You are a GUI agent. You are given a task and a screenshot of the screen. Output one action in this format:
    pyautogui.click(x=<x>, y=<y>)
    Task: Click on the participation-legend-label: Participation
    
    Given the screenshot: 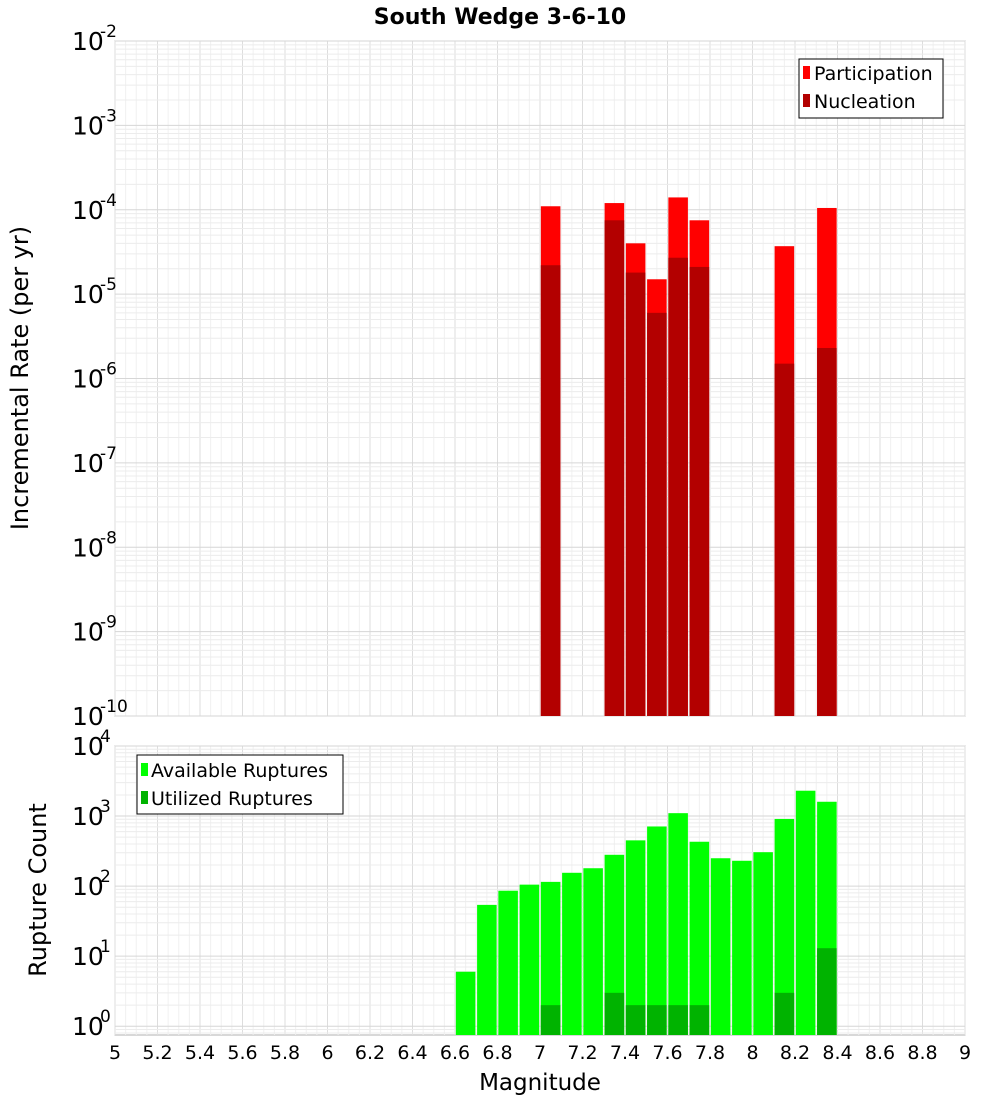 What is the action you would take?
    pyautogui.click(x=873, y=74)
    